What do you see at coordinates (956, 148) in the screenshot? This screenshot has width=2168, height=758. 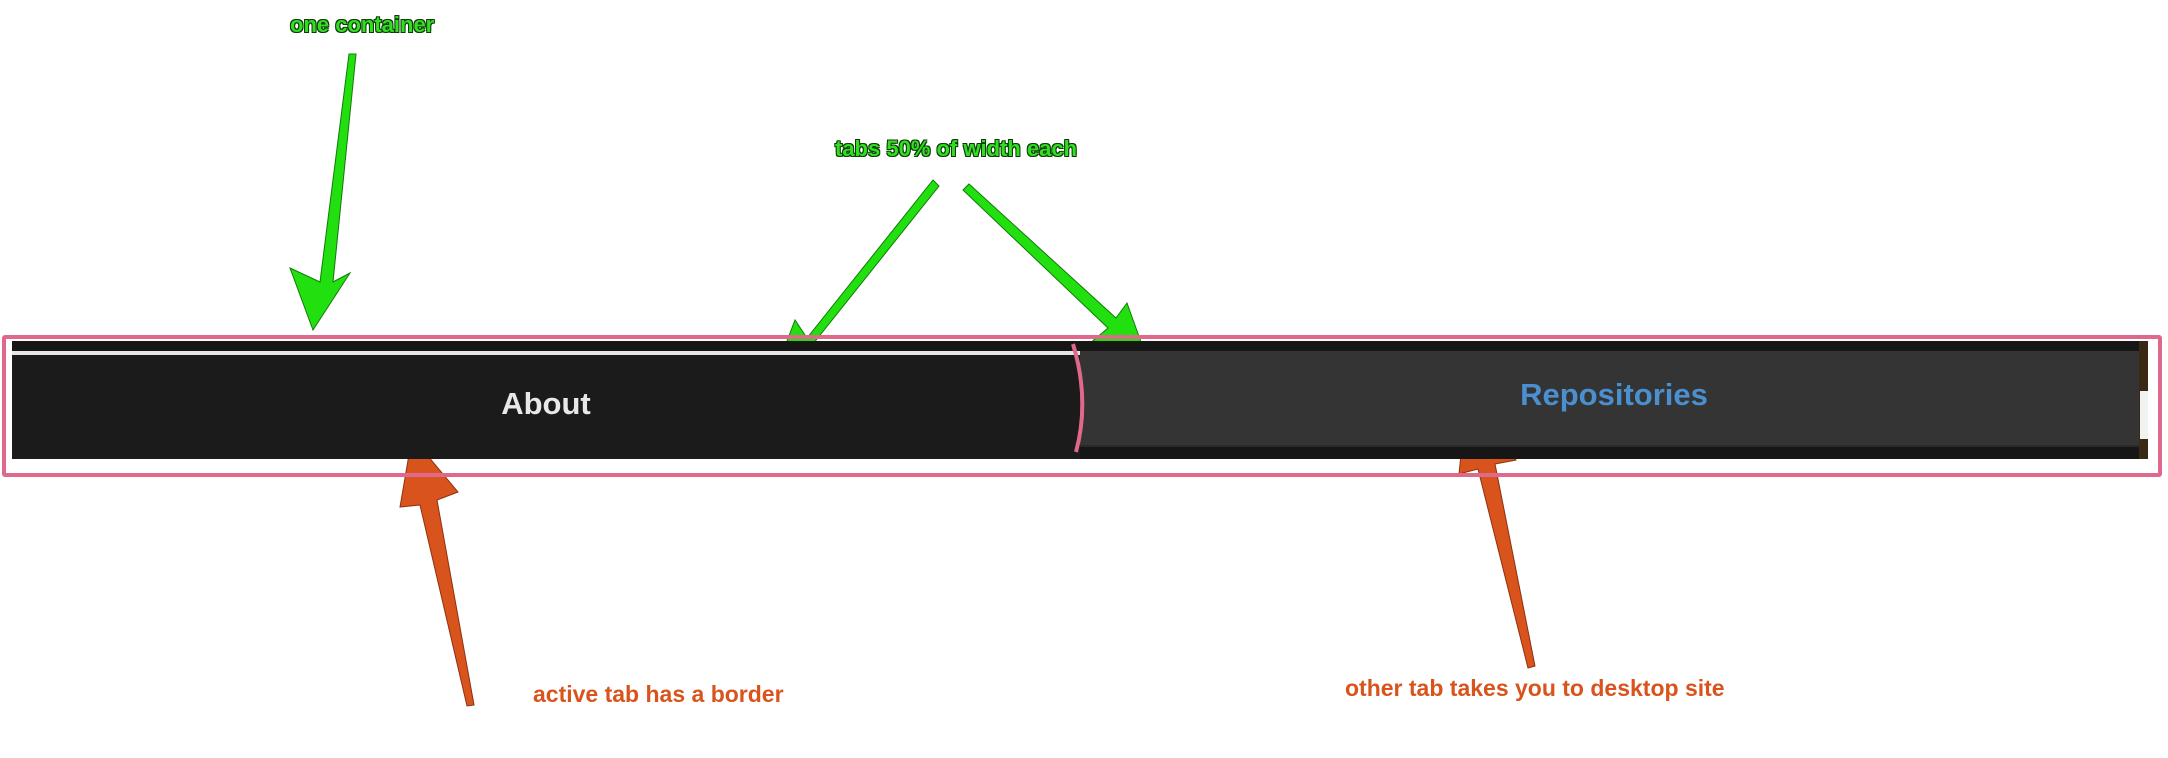 I see `annotation-tab-width: tabs 50% of width each` at bounding box center [956, 148].